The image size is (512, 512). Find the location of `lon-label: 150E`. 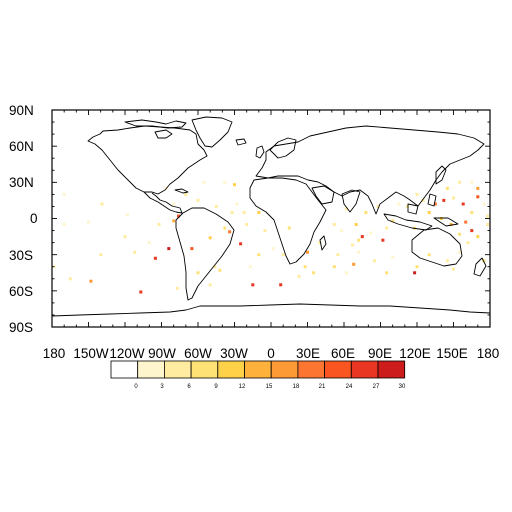

lon-label: 150E is located at coordinates (452, 353).